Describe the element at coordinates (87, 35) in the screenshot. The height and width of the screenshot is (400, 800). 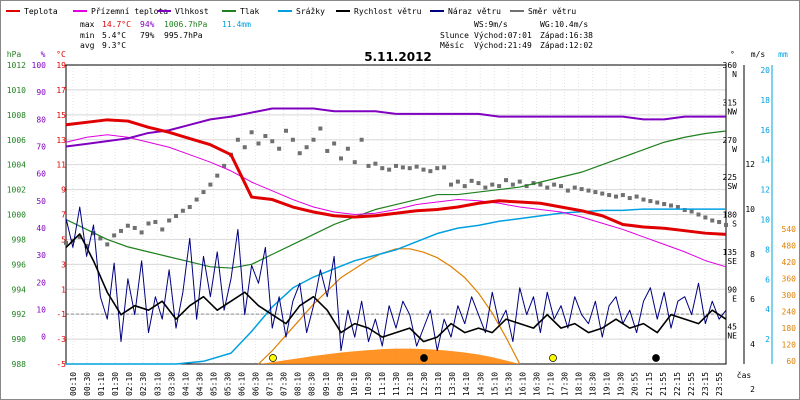
I see `stat-min-label: min` at that location.